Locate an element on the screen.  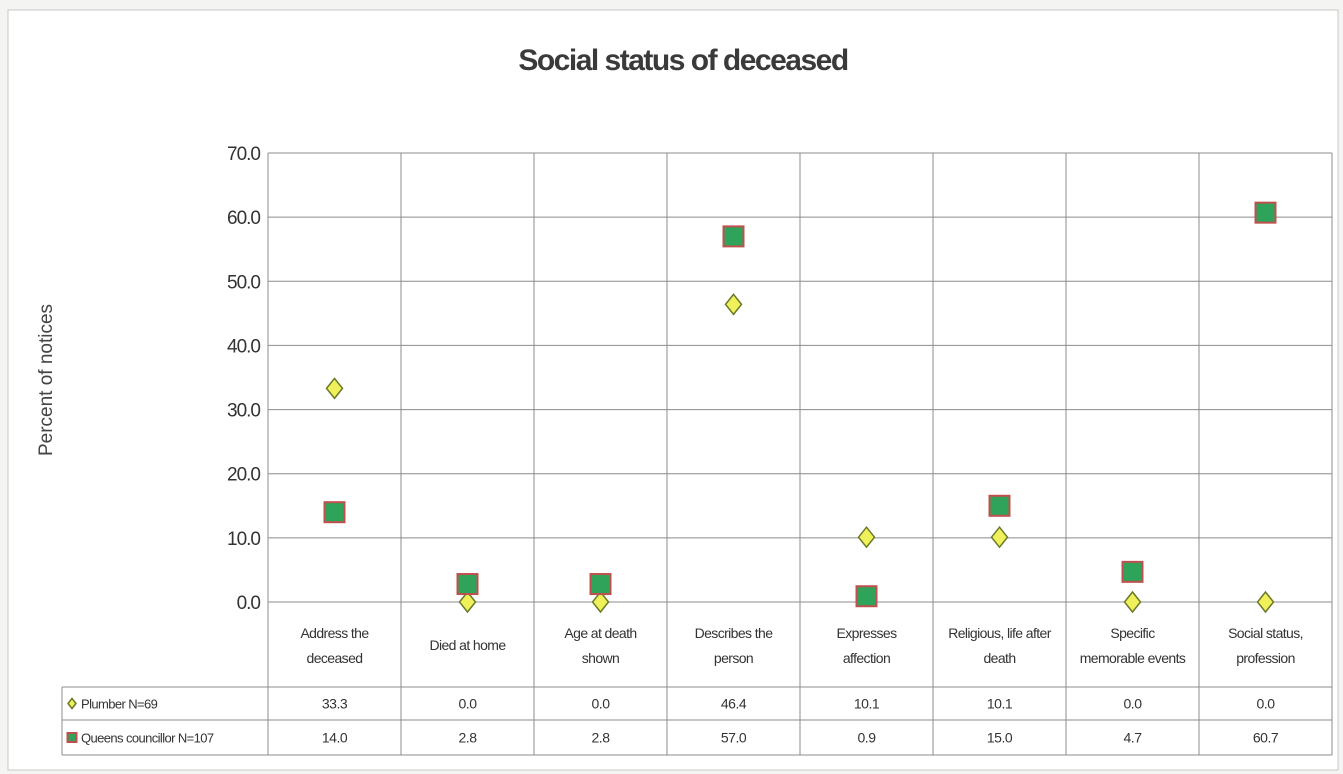
y-tick-label: 10.0 is located at coordinates (243, 539).